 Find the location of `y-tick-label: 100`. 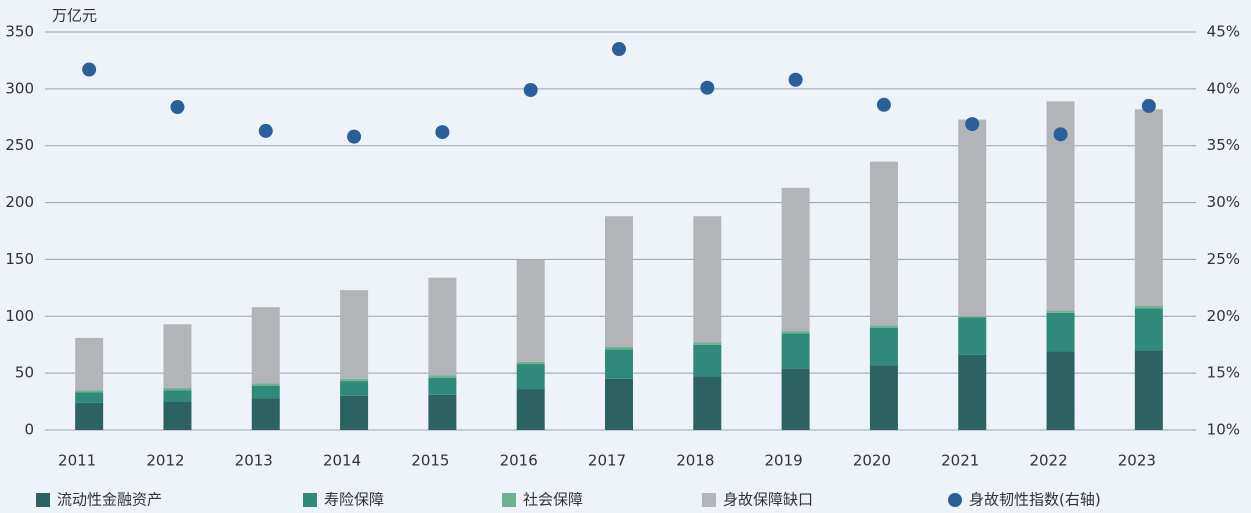

y-tick-label: 100 is located at coordinates (19, 316).